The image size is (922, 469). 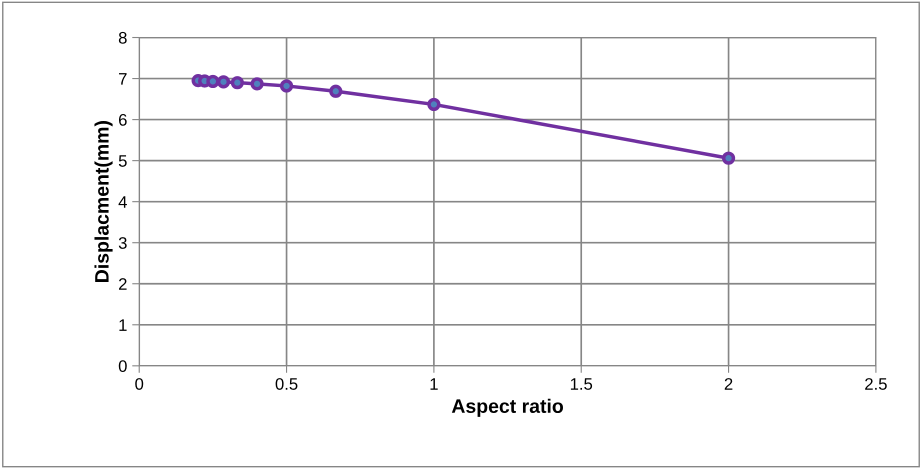 I want to click on y-tick-label: 6, so click(x=122, y=120).